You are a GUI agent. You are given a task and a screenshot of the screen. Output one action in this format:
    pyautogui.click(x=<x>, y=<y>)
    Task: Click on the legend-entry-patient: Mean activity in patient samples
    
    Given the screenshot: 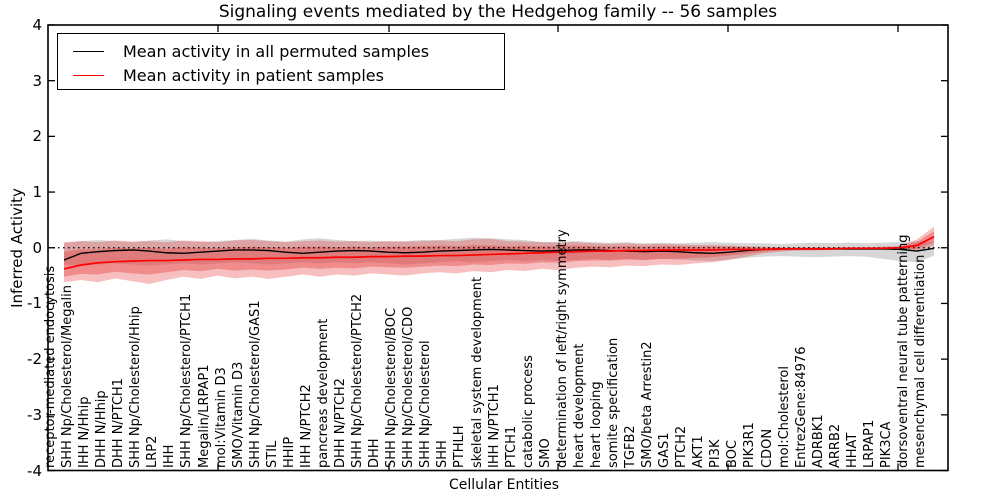 What is the action you would take?
    pyautogui.click(x=281, y=75)
    